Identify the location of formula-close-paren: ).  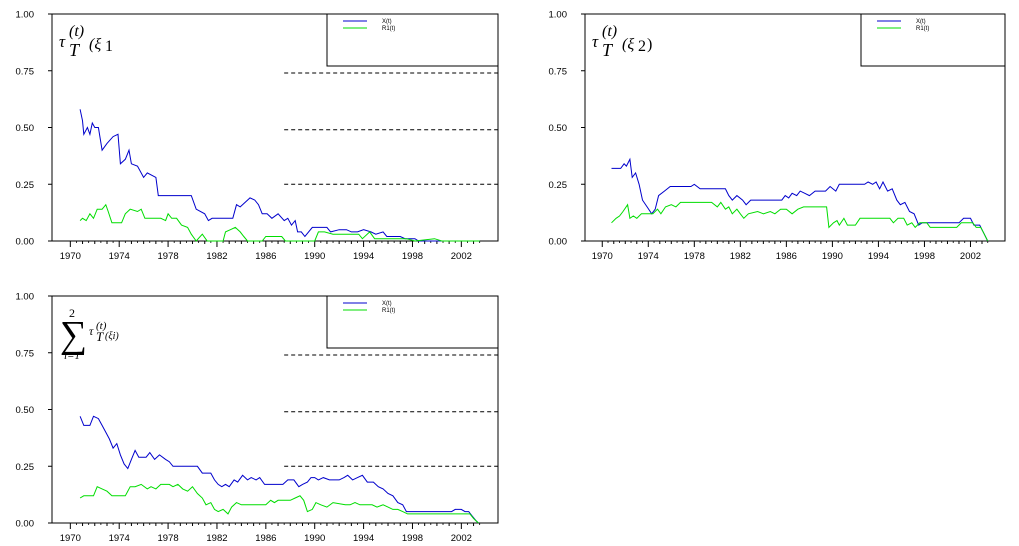
(649, 44).